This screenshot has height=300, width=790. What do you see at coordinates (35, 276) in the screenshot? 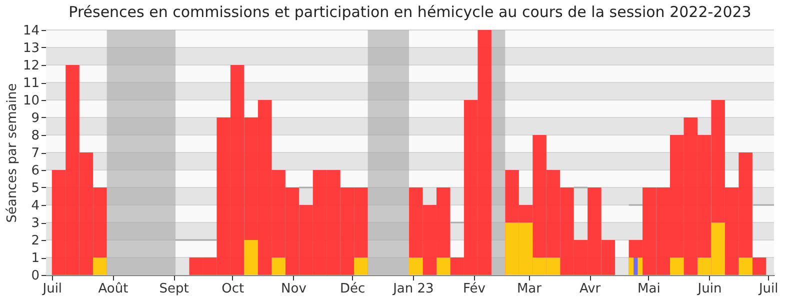
I see `y-tick-label: 0` at bounding box center [35, 276].